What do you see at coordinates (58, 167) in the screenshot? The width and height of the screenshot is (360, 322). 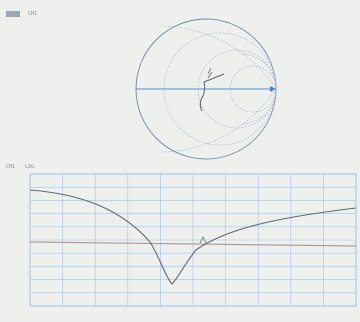 I see `trace-header: CH1 LOG` at bounding box center [58, 167].